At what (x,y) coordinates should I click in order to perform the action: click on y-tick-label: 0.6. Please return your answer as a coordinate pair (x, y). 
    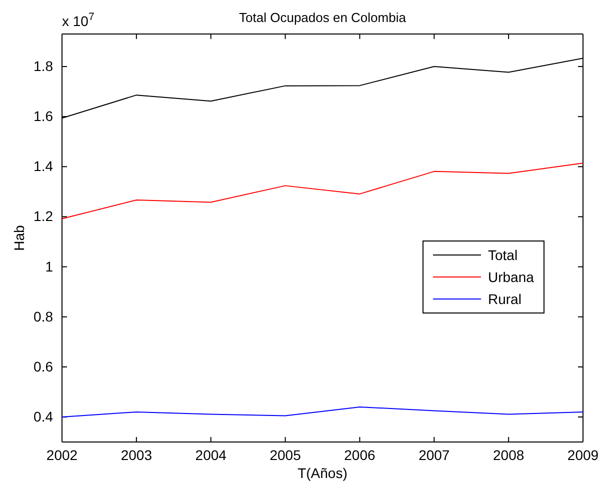
    Looking at the image, I should click on (44, 366).